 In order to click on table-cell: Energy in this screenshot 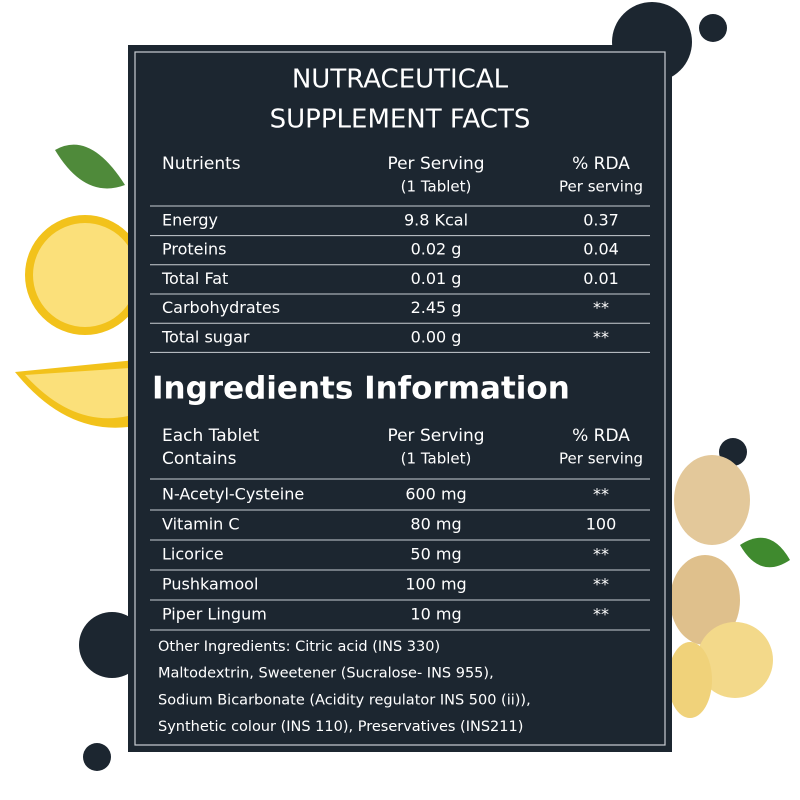, I will do `click(190, 220)`.